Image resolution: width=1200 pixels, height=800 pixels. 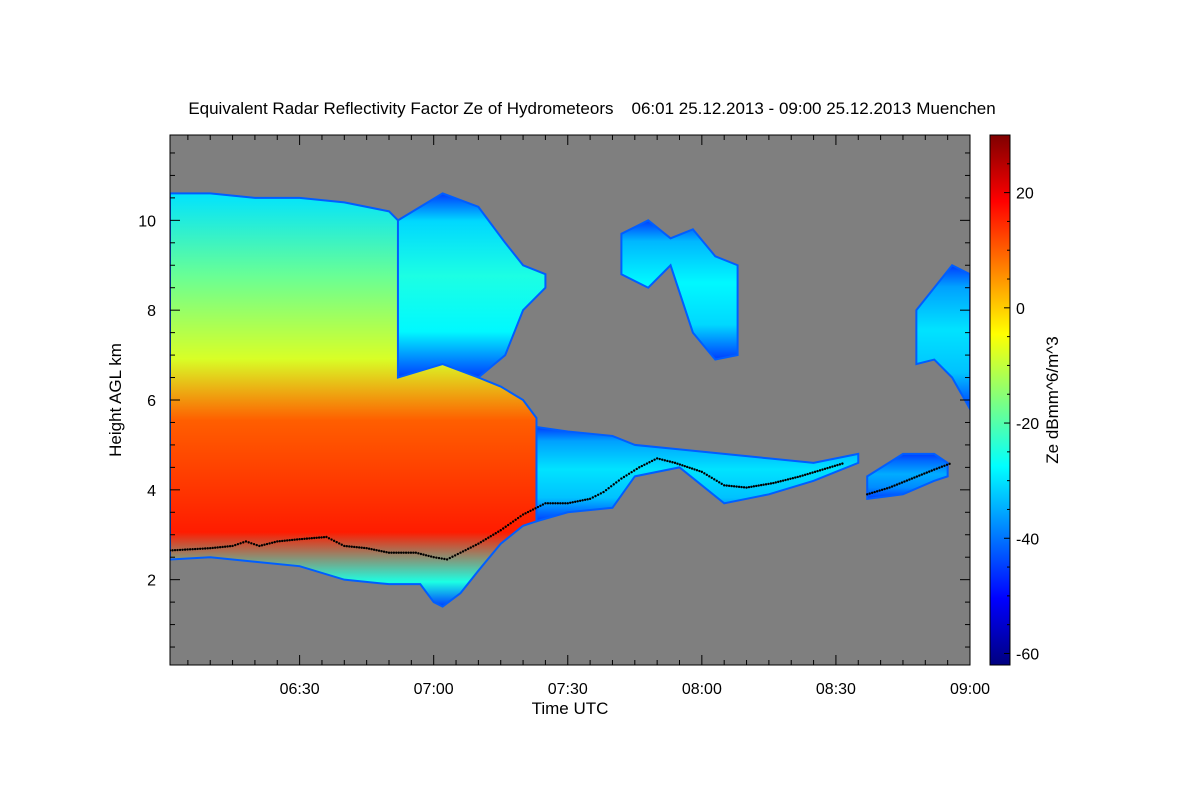 I want to click on colorbar-axis: 20 0 -20 -40 -60, so click(x=1021, y=398).